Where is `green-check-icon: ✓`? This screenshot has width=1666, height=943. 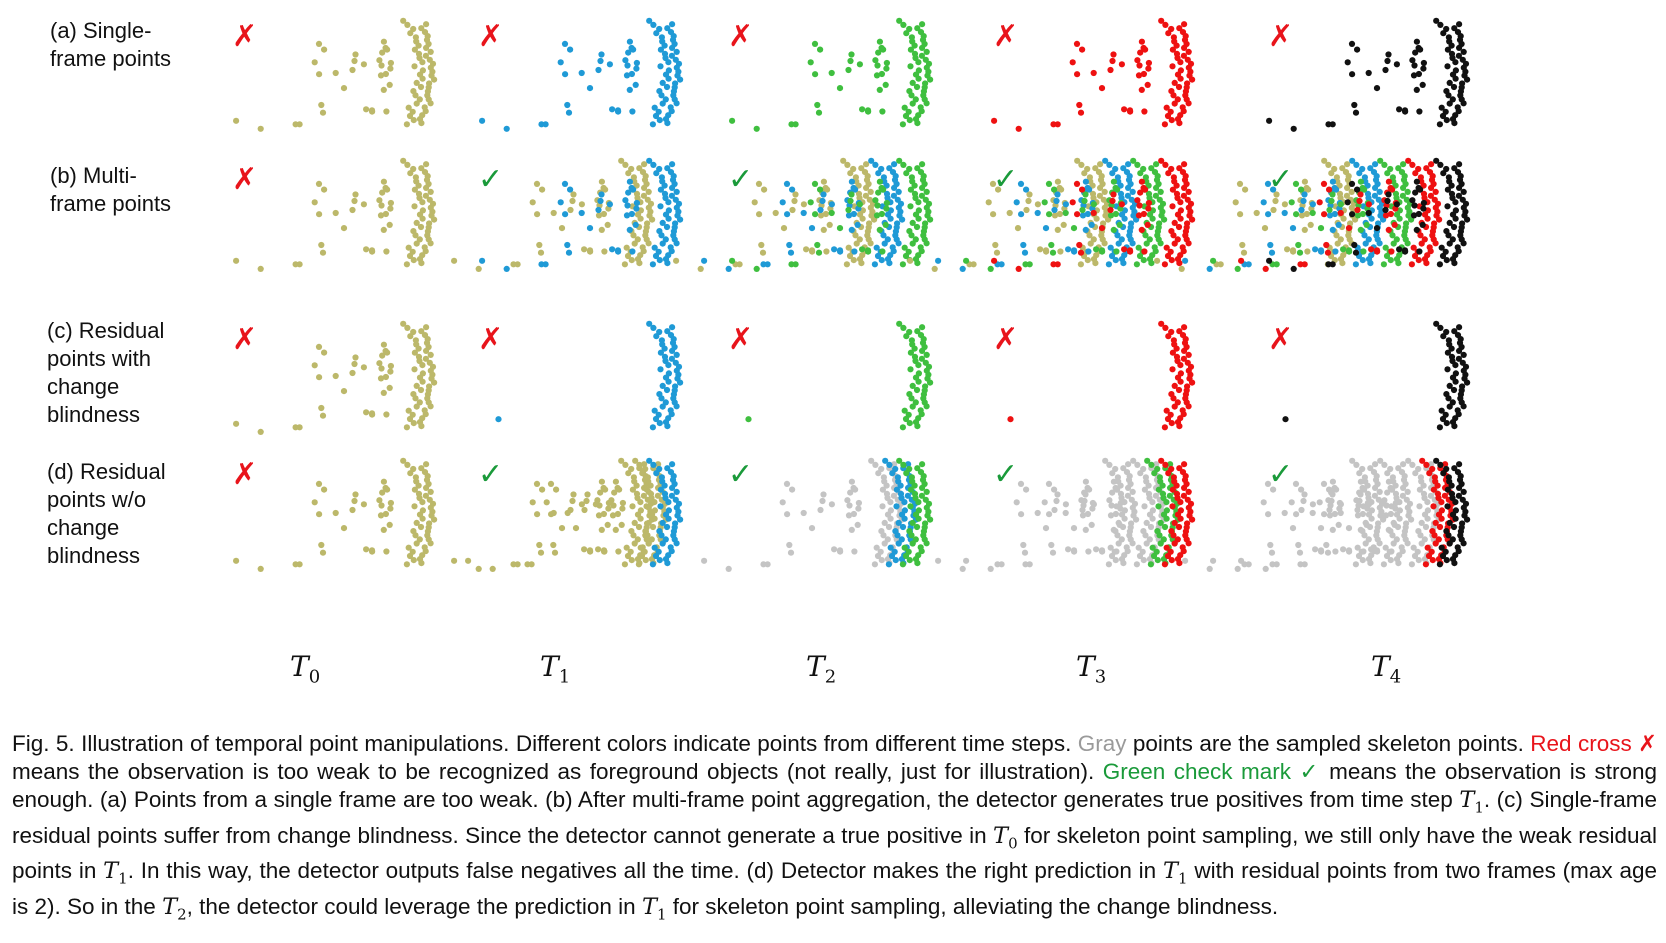
green-check-icon: ✓ is located at coordinates (1006, 474).